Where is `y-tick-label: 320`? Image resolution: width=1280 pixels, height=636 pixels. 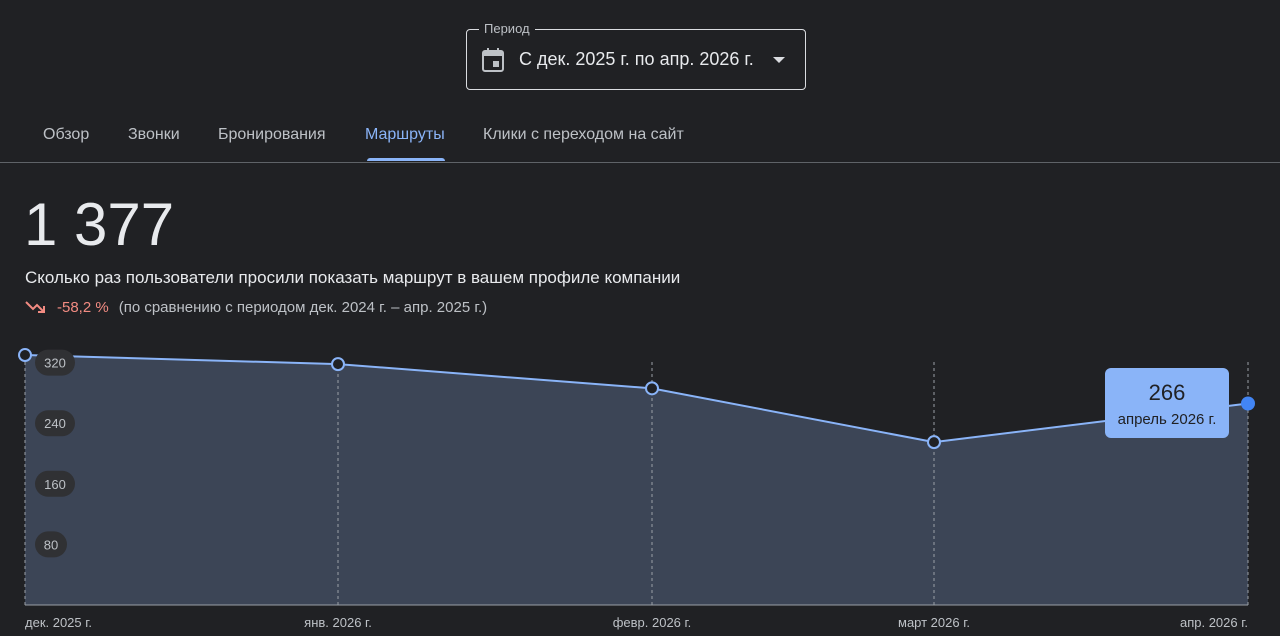 y-tick-label: 320 is located at coordinates (55, 363).